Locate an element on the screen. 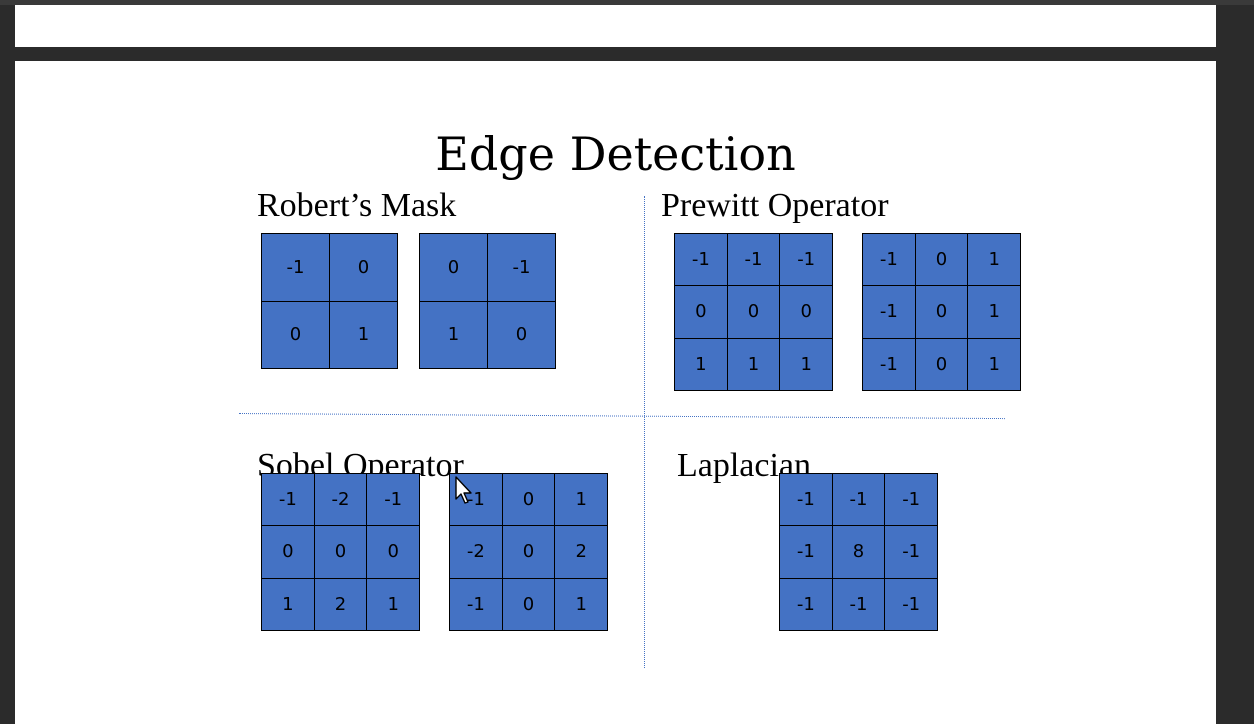  prewitt-mask-1: -1 -1 -1 0 0 0 1 1 1 is located at coordinates (753, 312).